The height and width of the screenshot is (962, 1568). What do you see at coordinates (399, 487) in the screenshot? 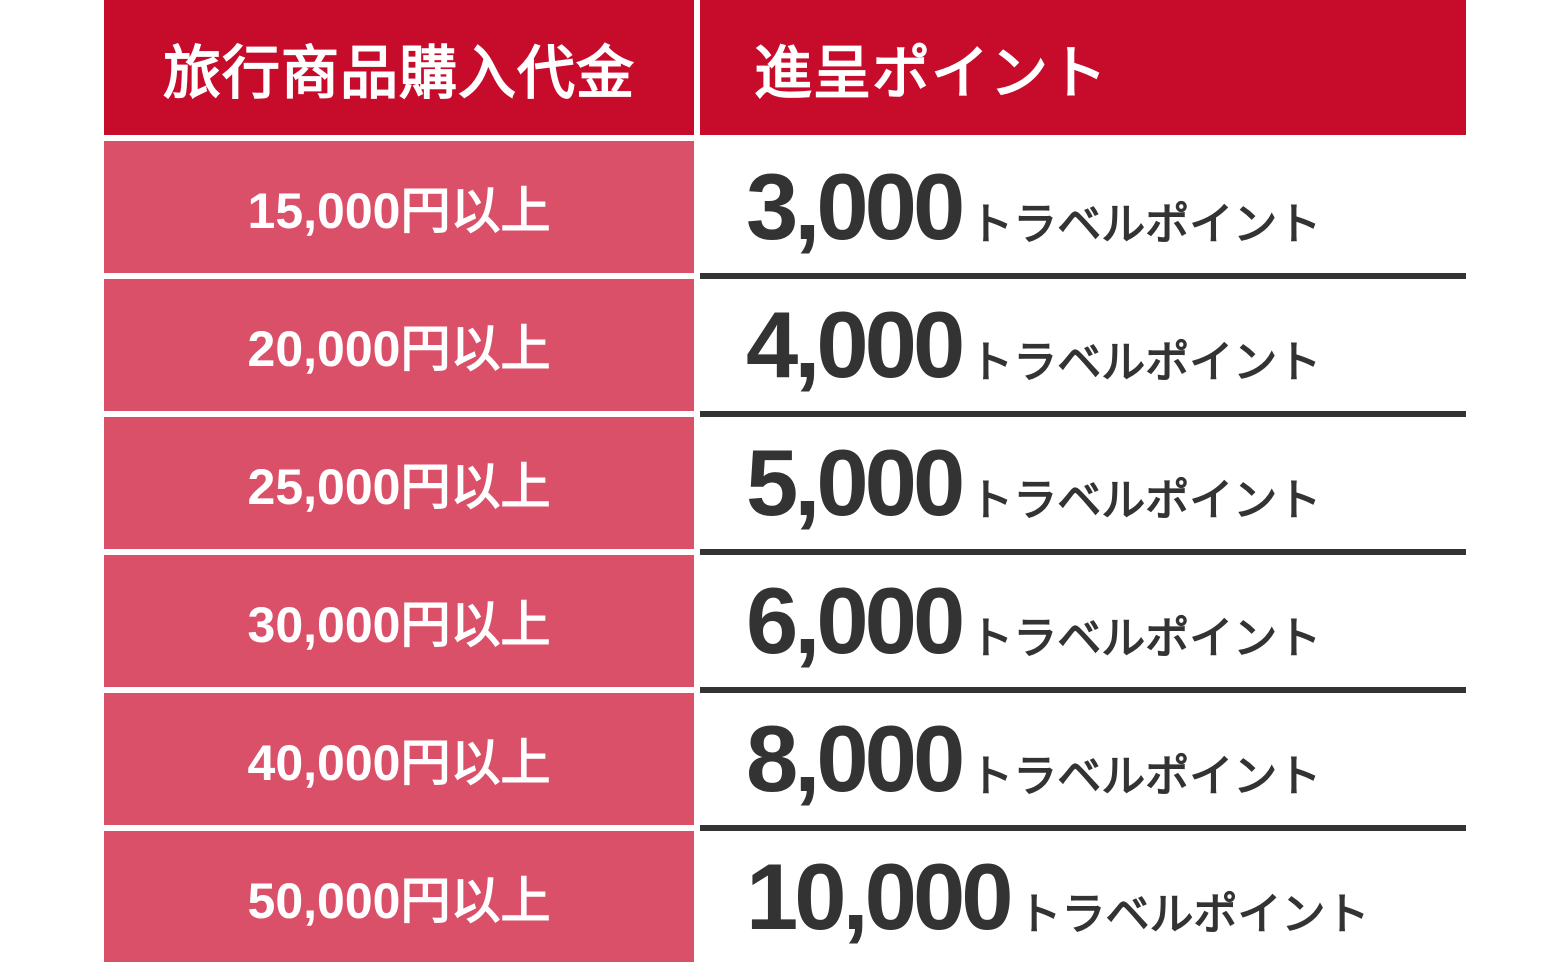
I see `purchase-value: 25,000円以上` at bounding box center [399, 487].